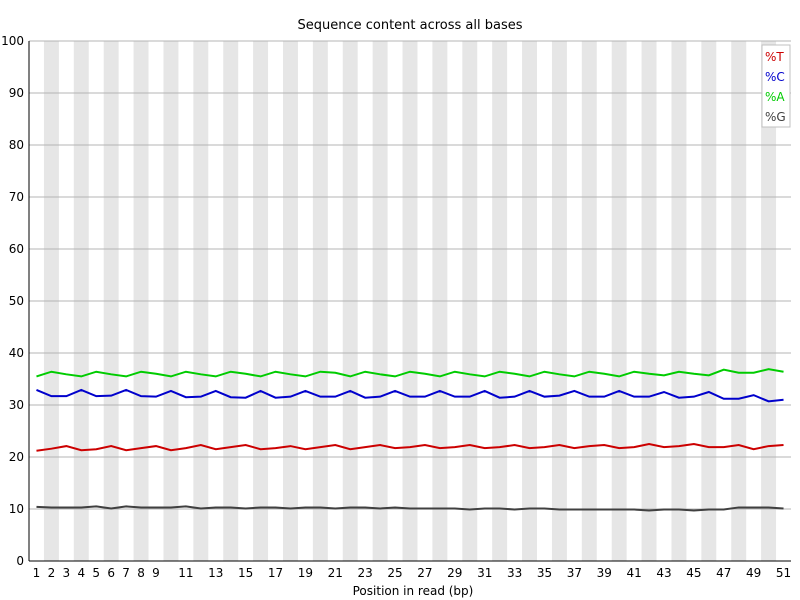 This screenshot has height=600, width=800. What do you see at coordinates (141, 573) in the screenshot?
I see `x-tick-label: 8` at bounding box center [141, 573].